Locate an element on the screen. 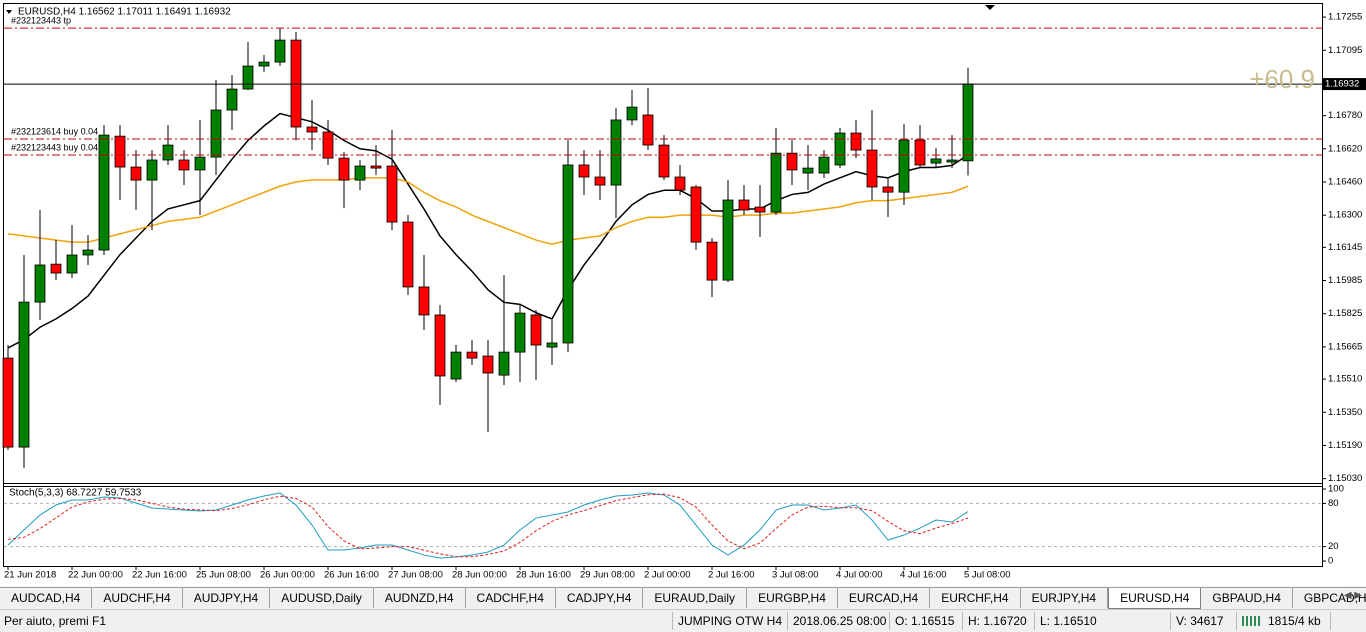 The image size is (1366, 632). x-tick-label: 26 Jun 00:00 is located at coordinates (287, 575).